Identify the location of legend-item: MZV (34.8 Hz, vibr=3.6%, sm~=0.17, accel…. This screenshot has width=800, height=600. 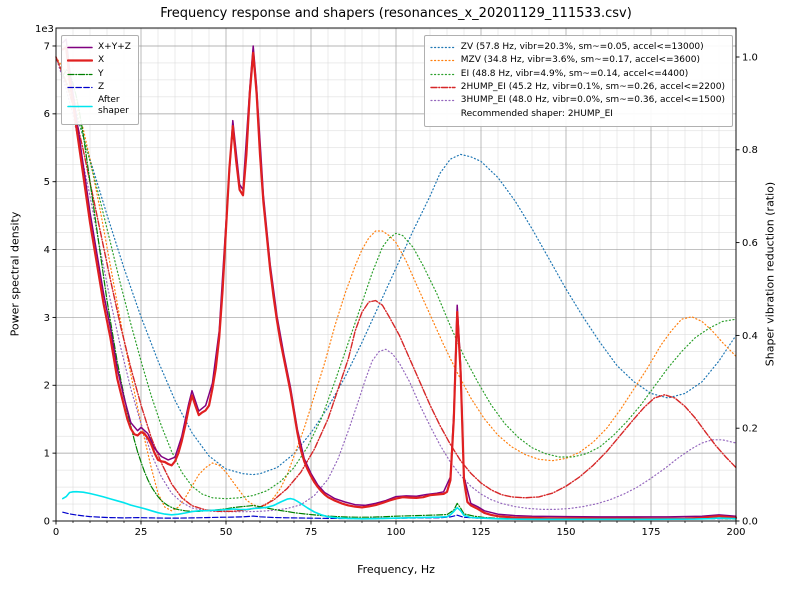
(577, 60).